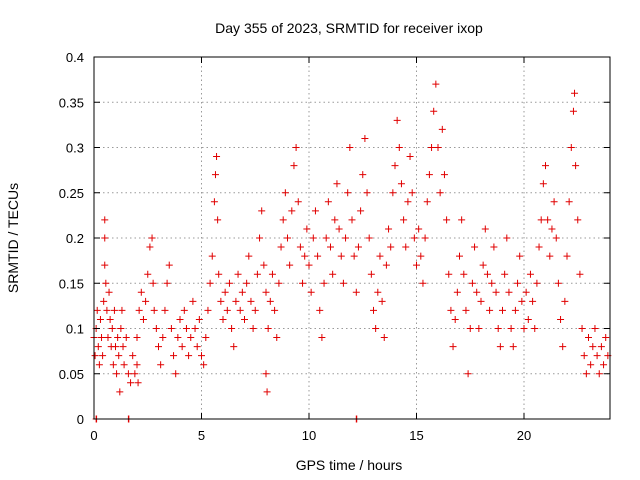 The width and height of the screenshot is (640, 480). What do you see at coordinates (93, 435) in the screenshot?
I see `x-tick-label: 0` at bounding box center [93, 435].